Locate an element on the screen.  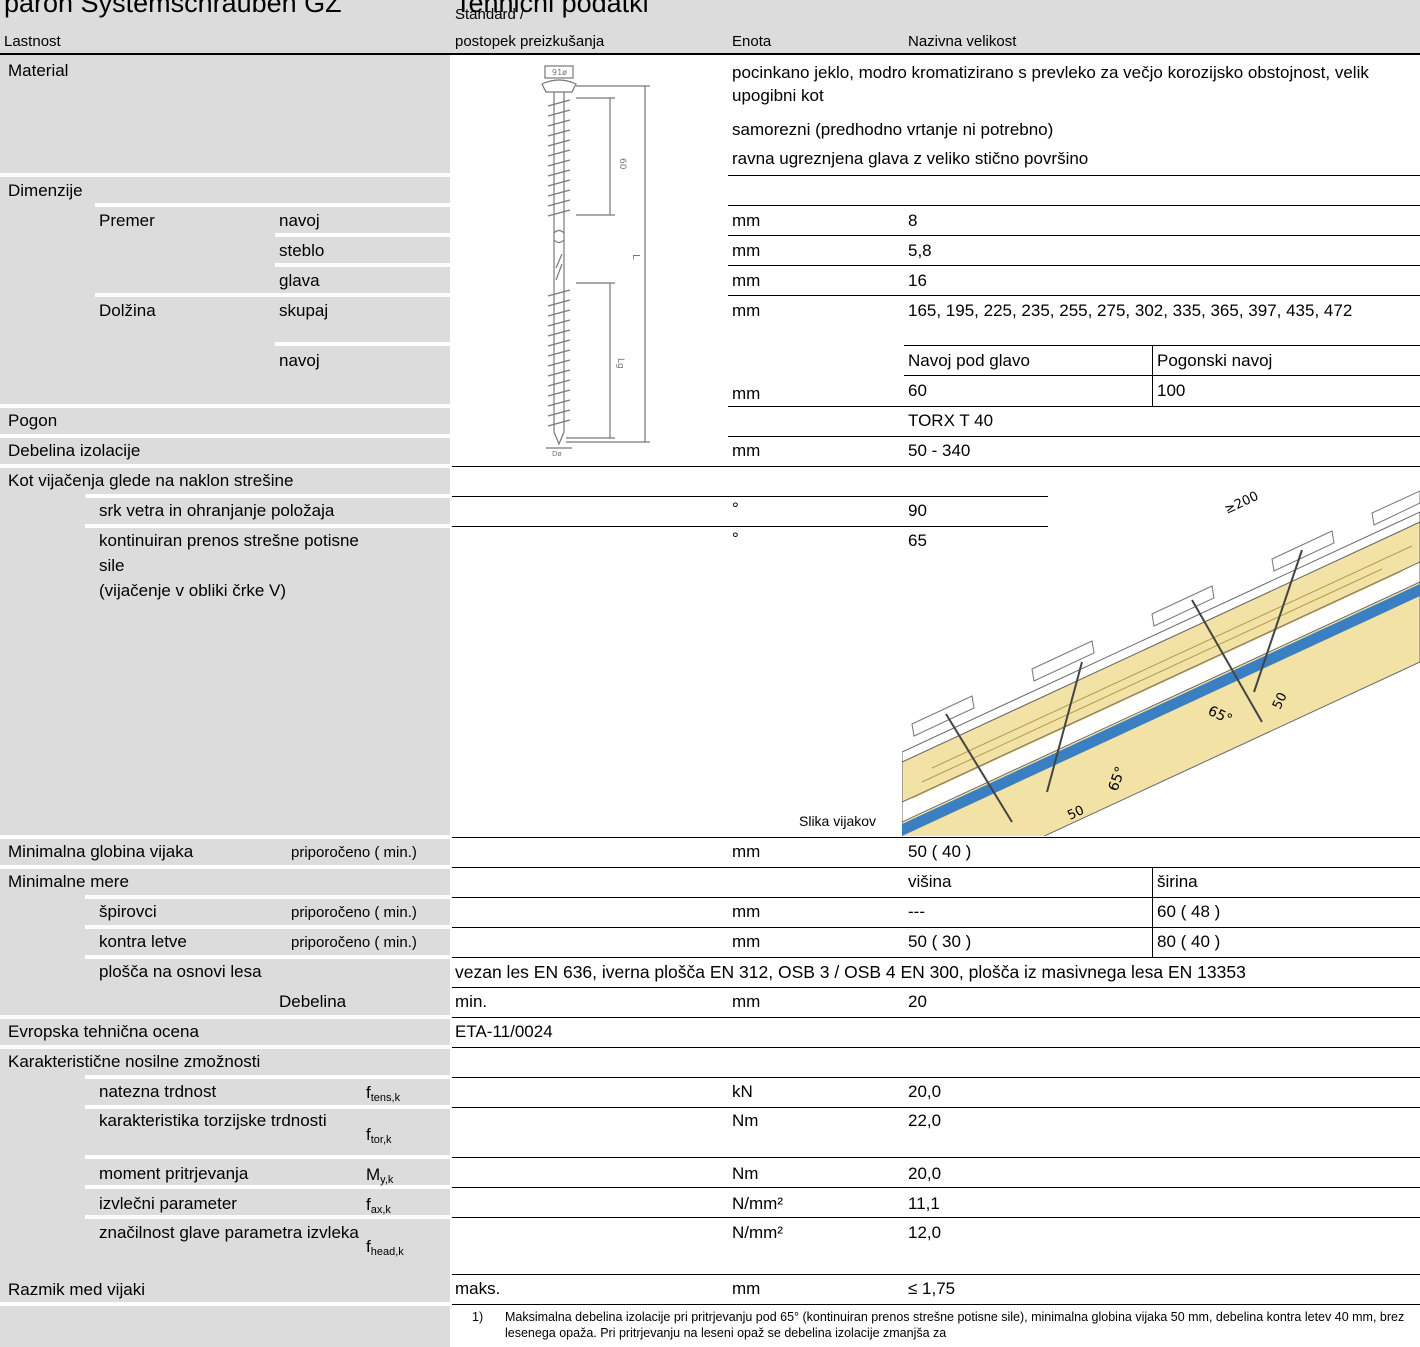
col-standard-line1: Standard / is located at coordinates (490, 14).